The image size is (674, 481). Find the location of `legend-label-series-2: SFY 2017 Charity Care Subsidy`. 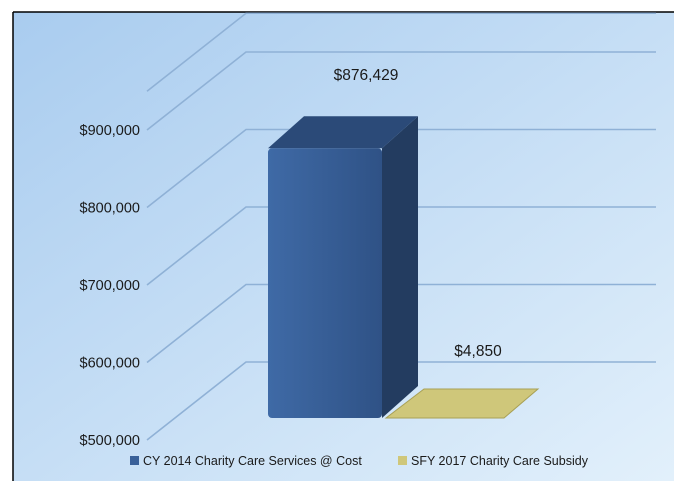

legend-label-series-2: SFY 2017 Charity Care Subsidy is located at coordinates (500, 461).